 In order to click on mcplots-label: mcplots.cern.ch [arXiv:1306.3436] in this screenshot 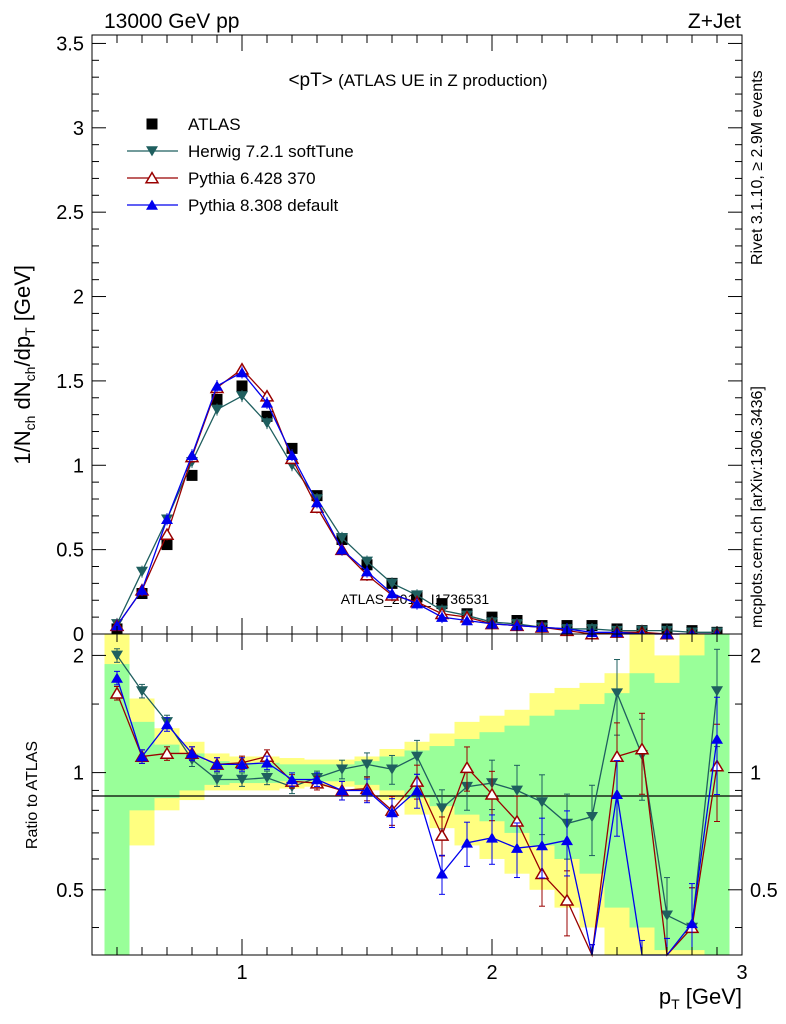, I will do `click(757, 507)`.